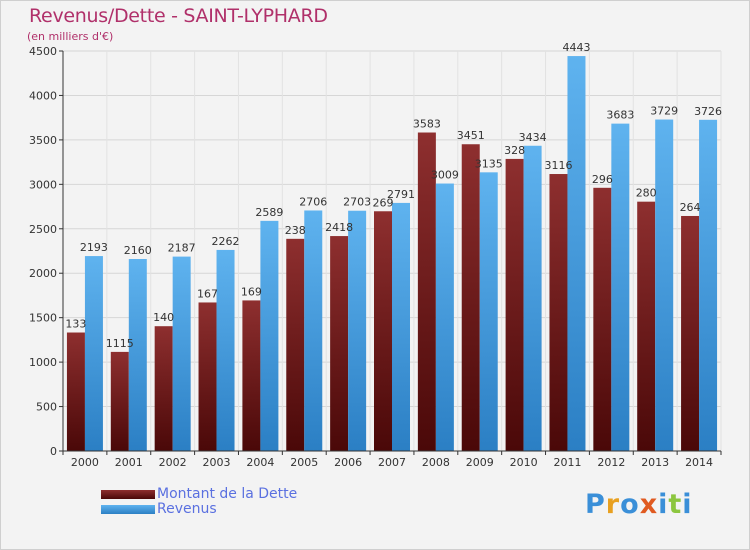 This screenshot has height=550, width=750. I want to click on x-tick-label: 2012, so click(611, 462).